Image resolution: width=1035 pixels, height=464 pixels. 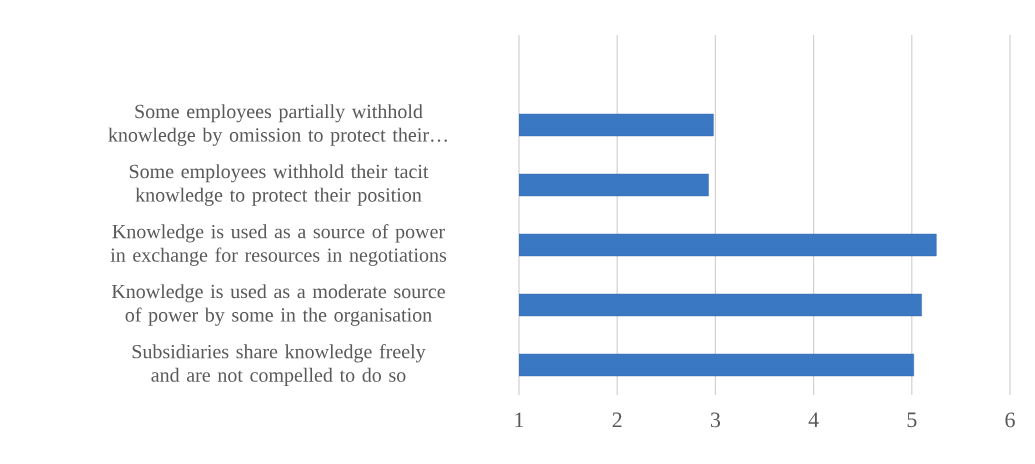 What do you see at coordinates (912, 420) in the screenshot?
I see `x-tick-label: 5` at bounding box center [912, 420].